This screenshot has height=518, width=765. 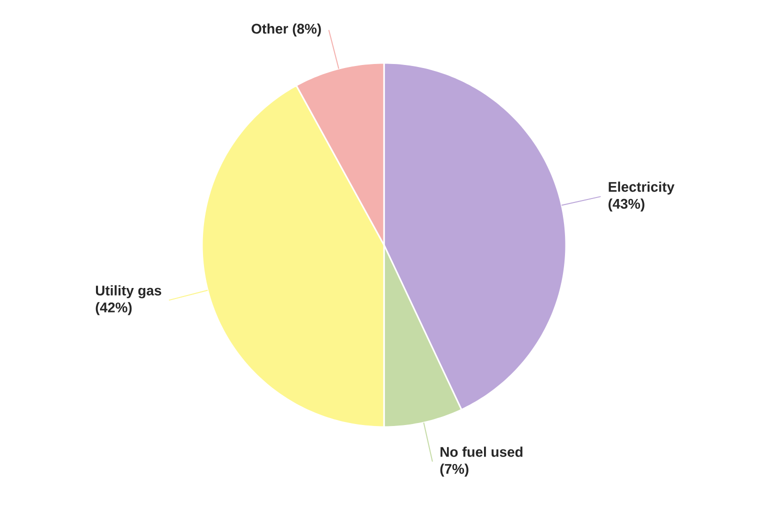 I want to click on data-label: (7%), so click(x=454, y=470).